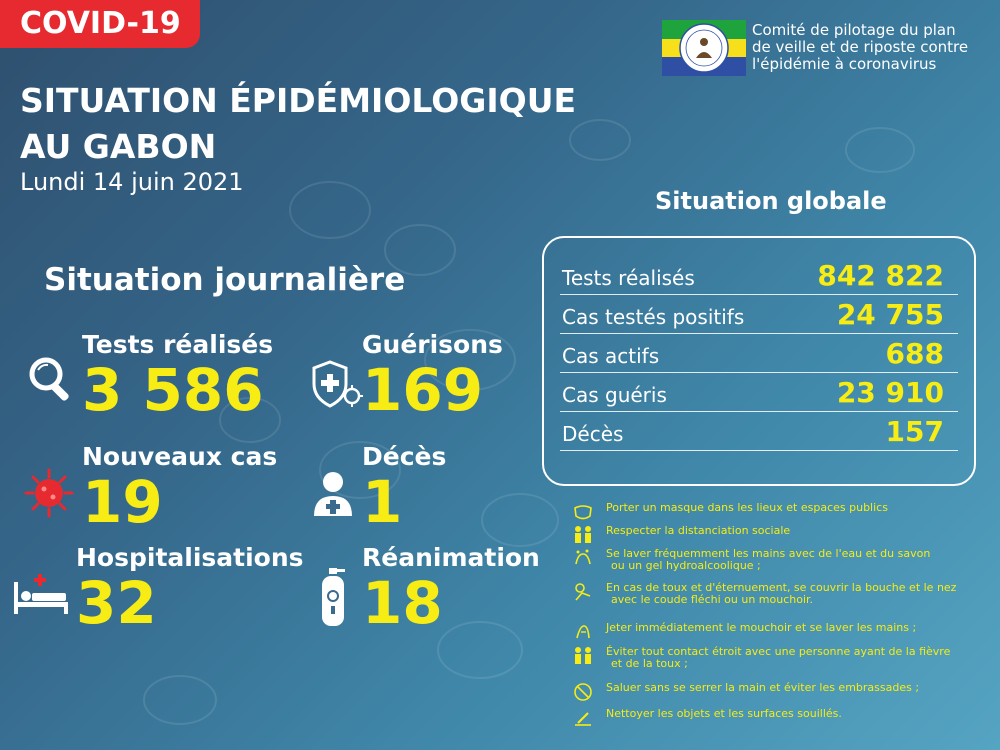 The height and width of the screenshot is (750, 1000). What do you see at coordinates (890, 392) in the screenshot?
I see `global-row-value: 23 910` at bounding box center [890, 392].